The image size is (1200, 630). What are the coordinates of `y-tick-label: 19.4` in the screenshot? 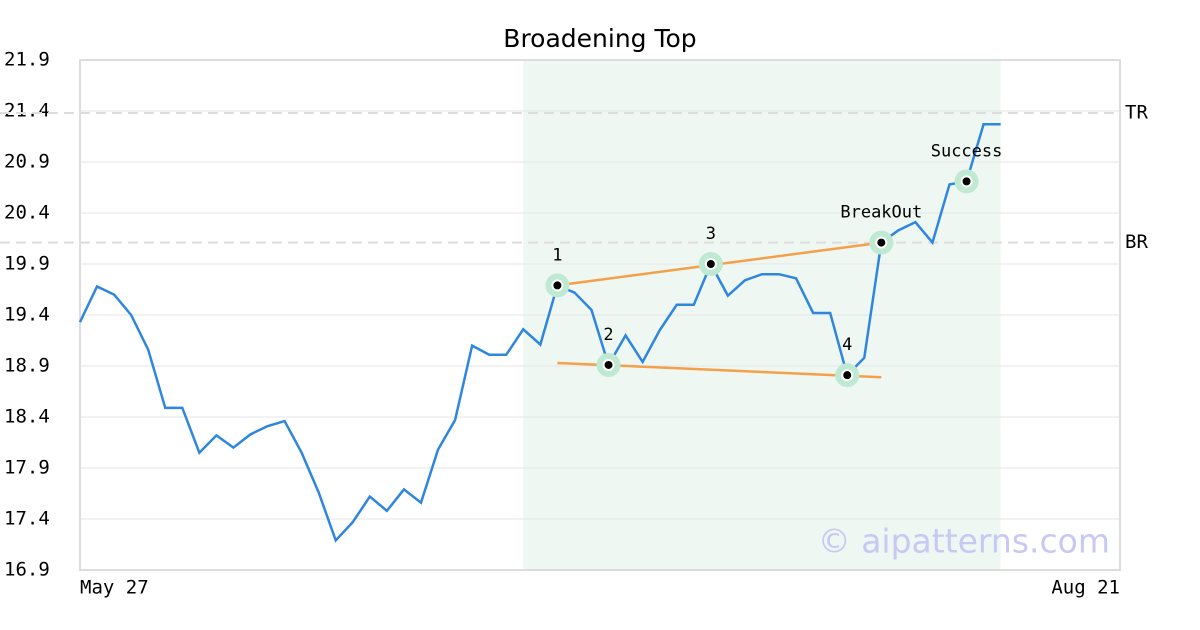 It's located at (27, 315).